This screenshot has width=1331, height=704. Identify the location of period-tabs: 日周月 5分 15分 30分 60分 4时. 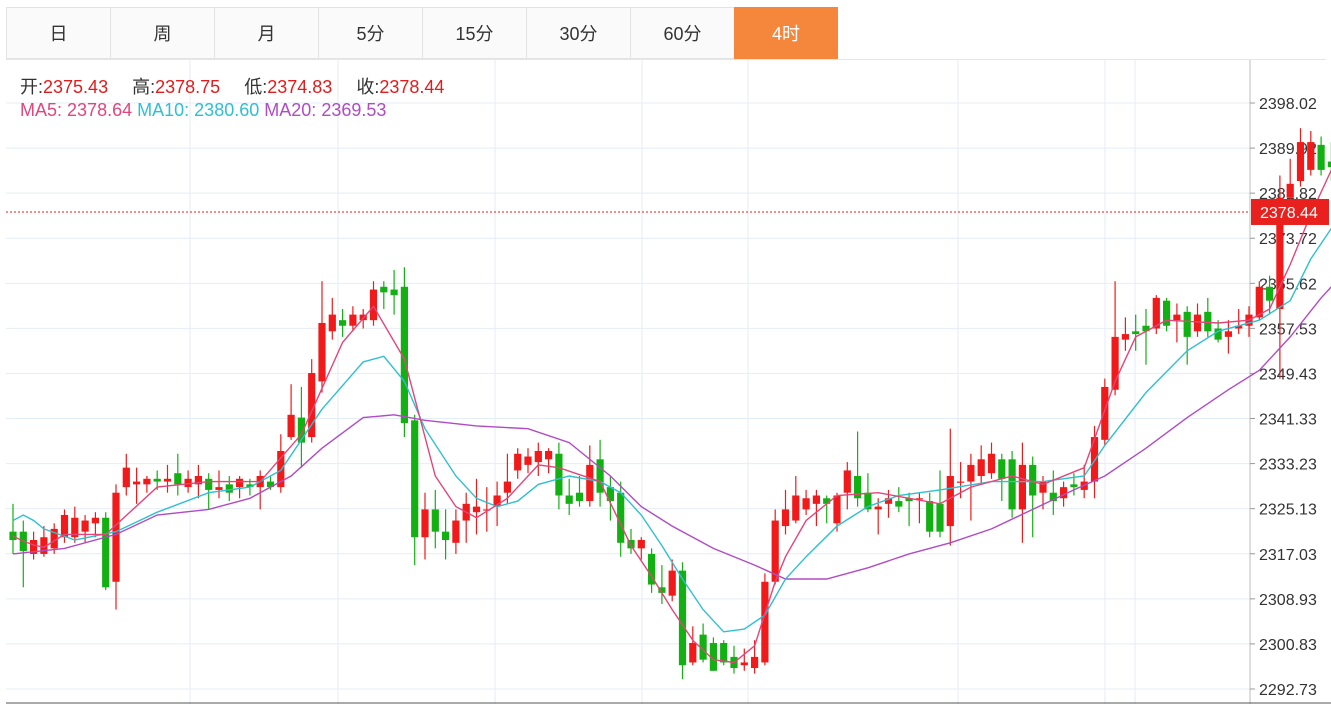
(666, 33).